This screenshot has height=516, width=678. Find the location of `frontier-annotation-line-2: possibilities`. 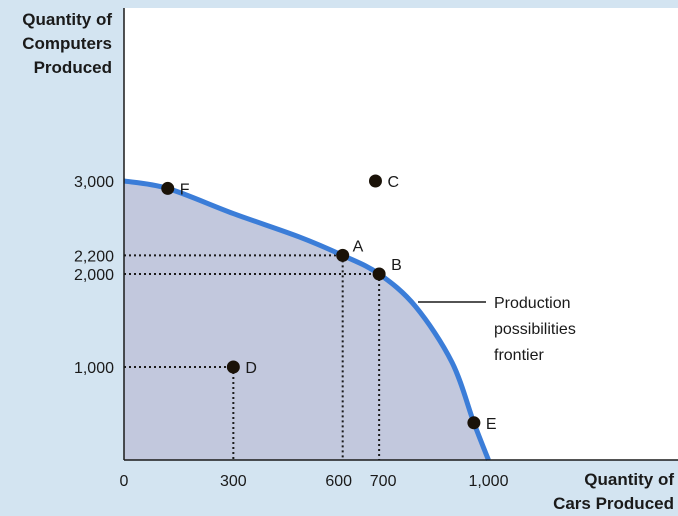

frontier-annotation-line-2: possibilities is located at coordinates (535, 329).